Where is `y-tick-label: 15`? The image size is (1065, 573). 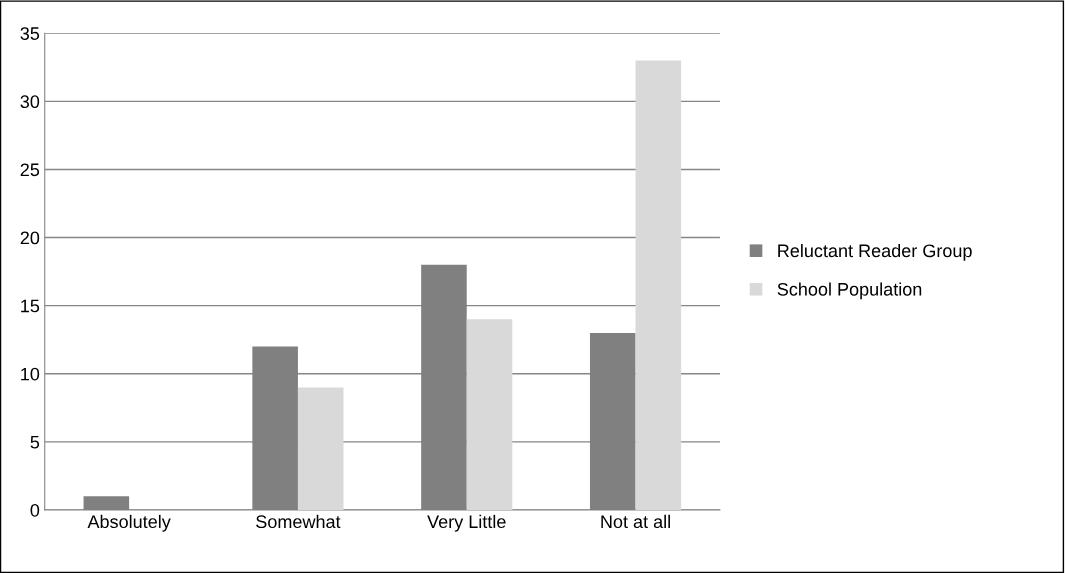
y-tick-label: 15 is located at coordinates (30, 306).